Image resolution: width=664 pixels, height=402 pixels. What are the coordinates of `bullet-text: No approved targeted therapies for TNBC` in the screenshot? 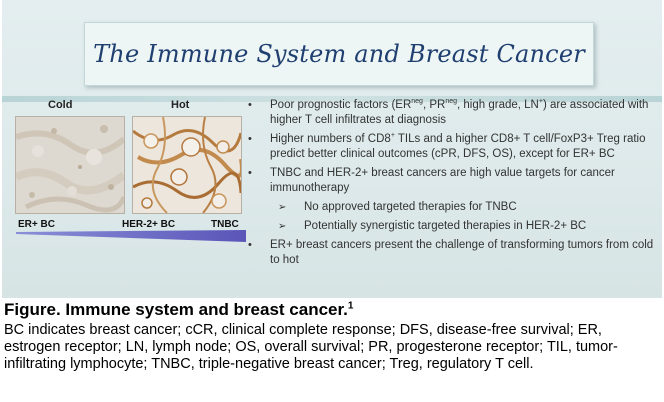 It's located at (410, 207).